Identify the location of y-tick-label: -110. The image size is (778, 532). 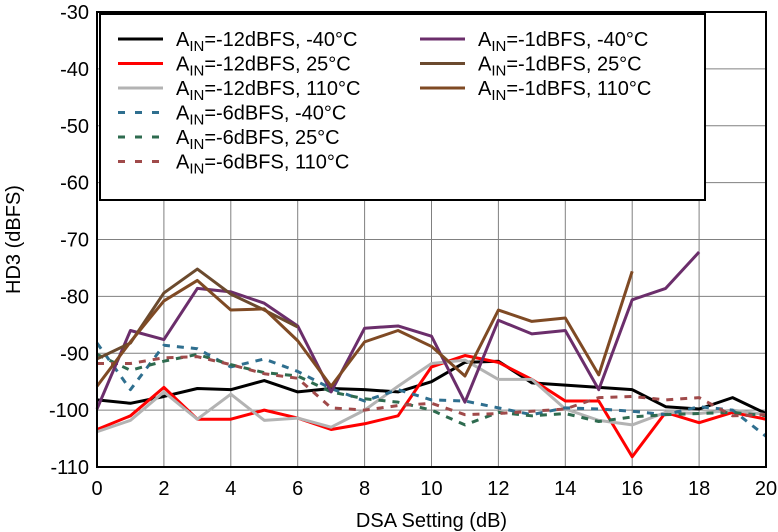
(69, 468).